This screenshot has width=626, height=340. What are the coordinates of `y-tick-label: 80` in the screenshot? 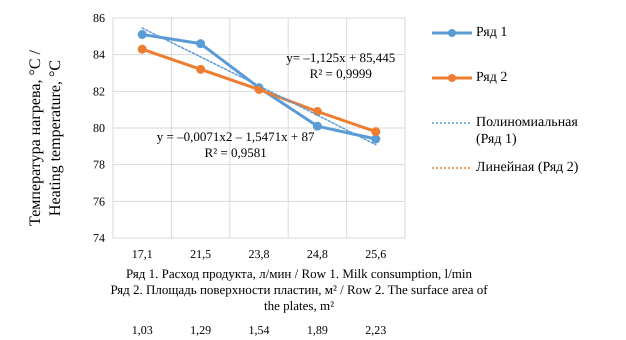 It's located at (99, 128).